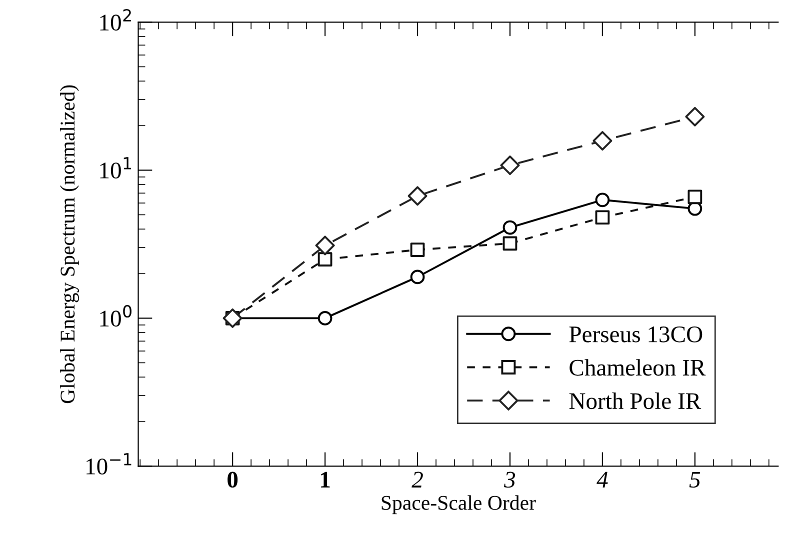  I want to click on legend-label: Perseus 13CO, so click(635, 334).